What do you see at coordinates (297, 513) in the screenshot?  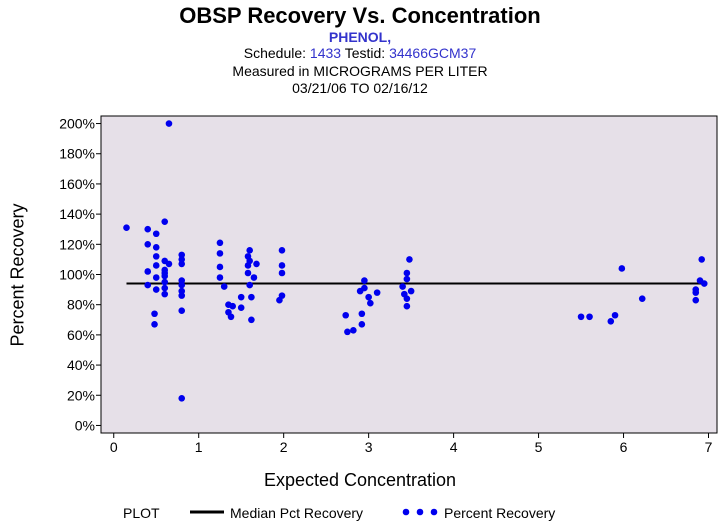 I see `legend-median-label: Median Pct Recovery` at bounding box center [297, 513].